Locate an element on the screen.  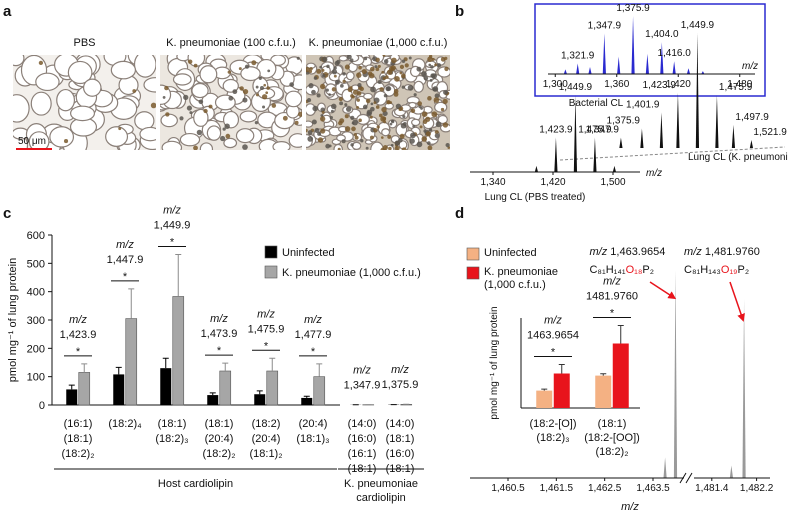
legend-label: K. pneumoniae (1,000 c.f.u.) is located at coordinates (521, 278).